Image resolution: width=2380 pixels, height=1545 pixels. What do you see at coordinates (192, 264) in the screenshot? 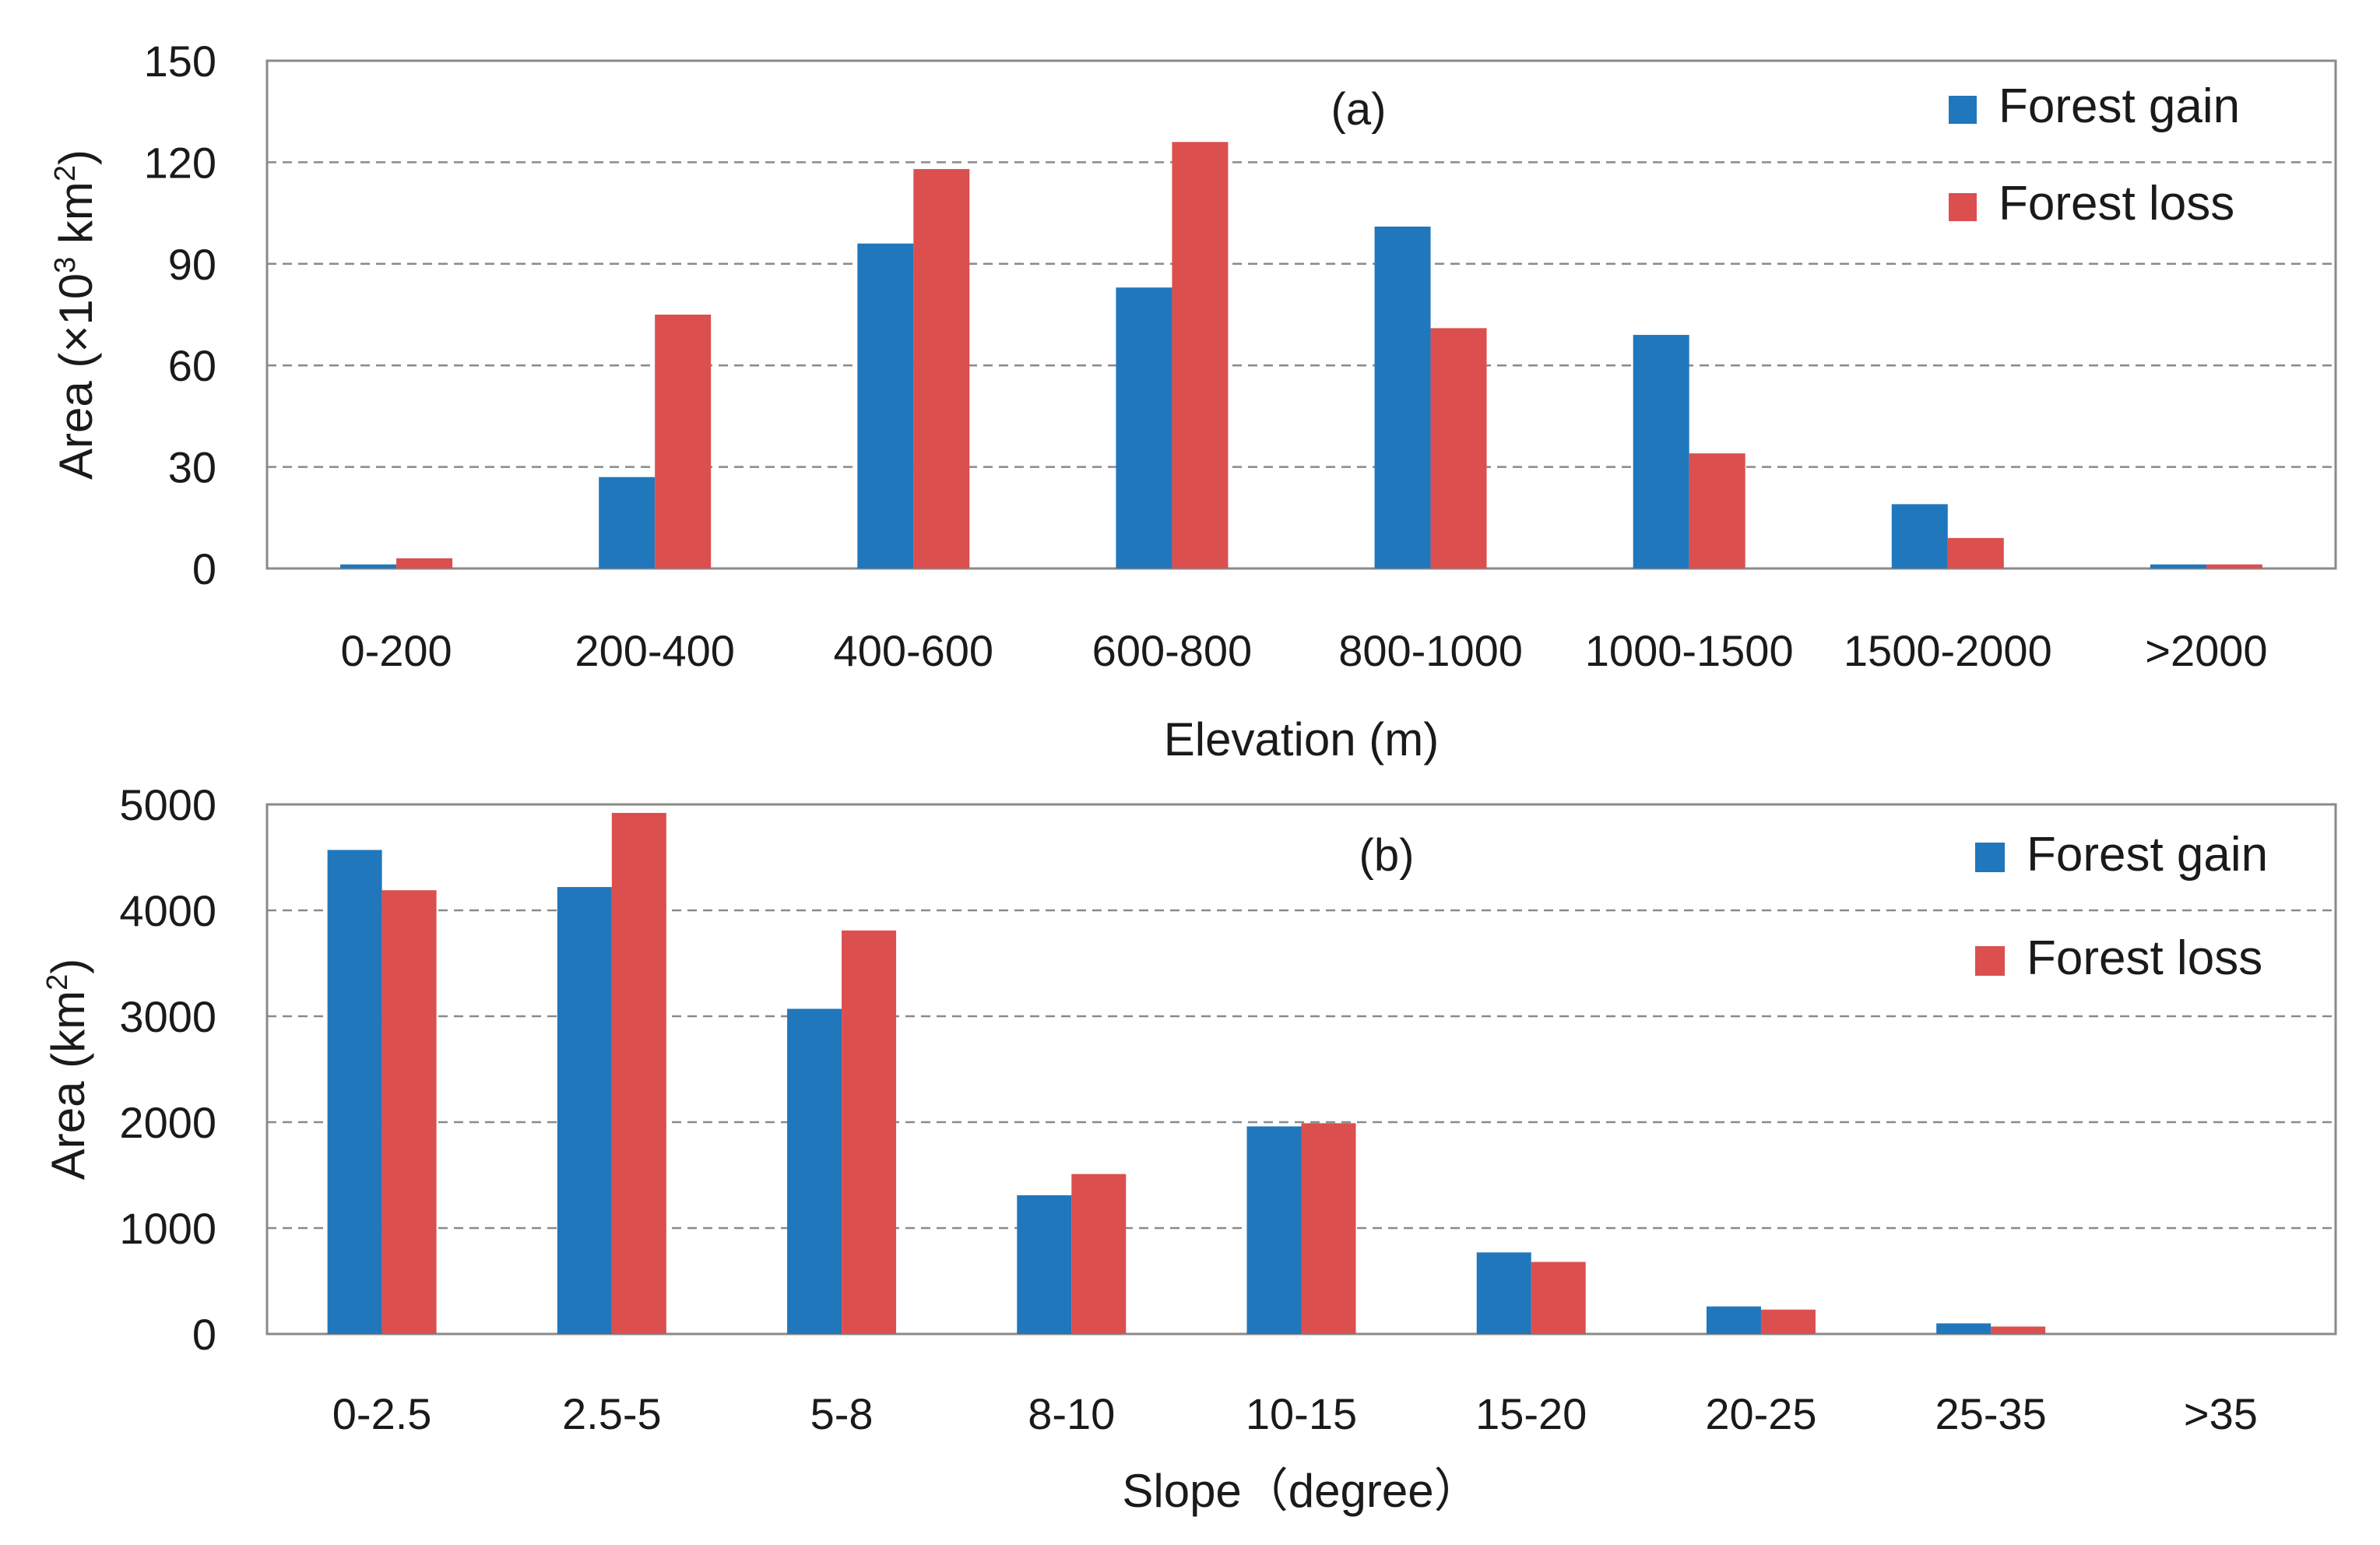
I see `y-tick-label: 90` at bounding box center [192, 264].